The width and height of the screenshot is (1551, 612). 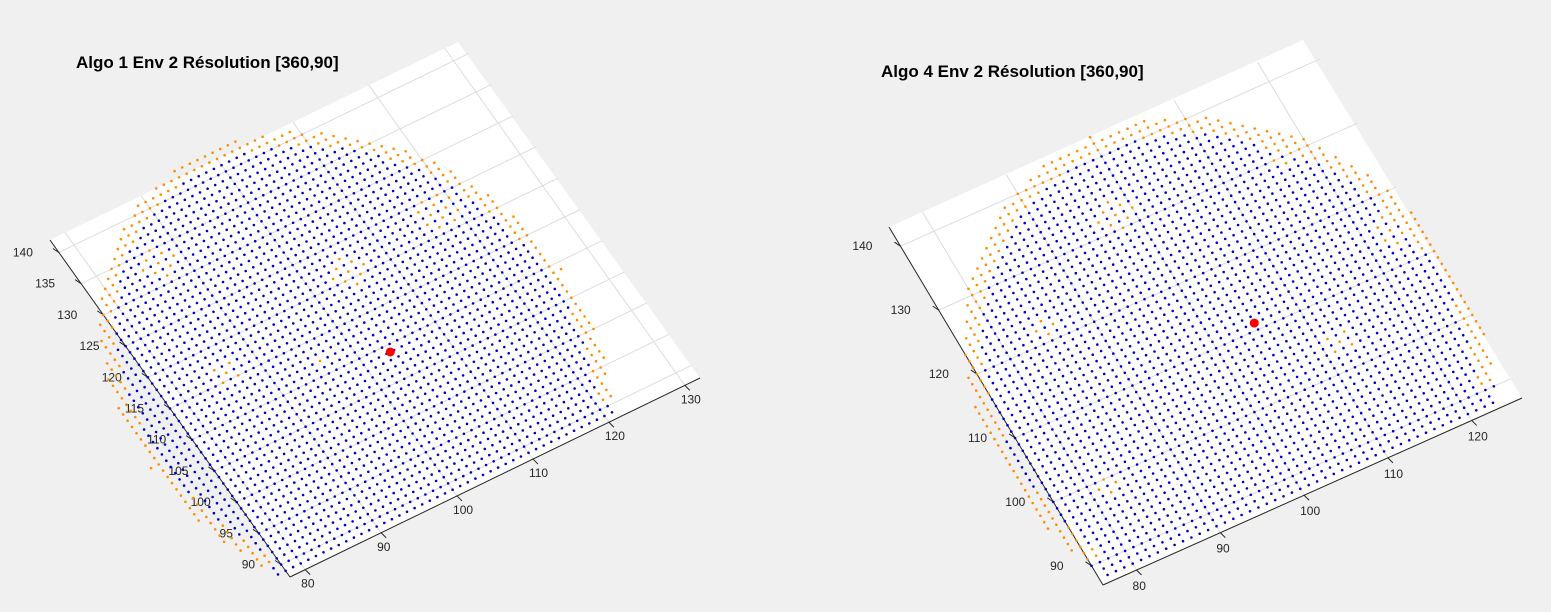 I want to click on x-tick-mark, so click(x=535, y=461).